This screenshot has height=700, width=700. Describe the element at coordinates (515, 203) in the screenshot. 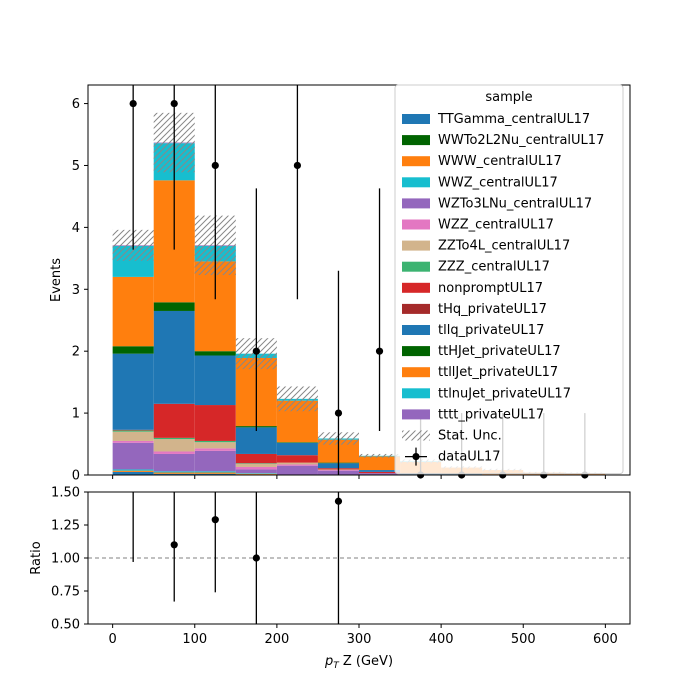

I see `legend-label: WZTo3LNu_centralUL17` at that location.